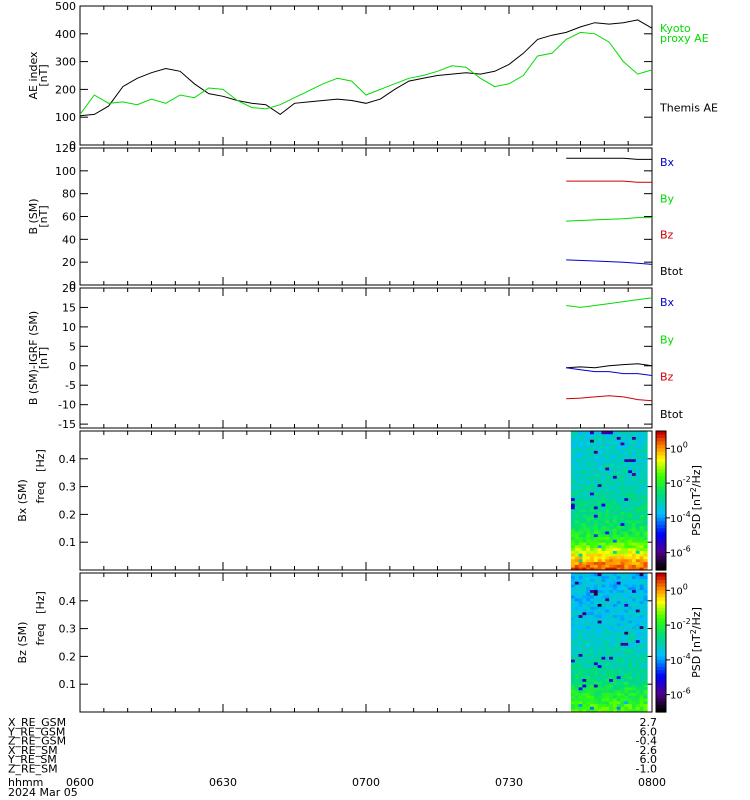  Describe the element at coordinates (646, 741) in the screenshot. I see `position-row-value: -0.4` at that location.